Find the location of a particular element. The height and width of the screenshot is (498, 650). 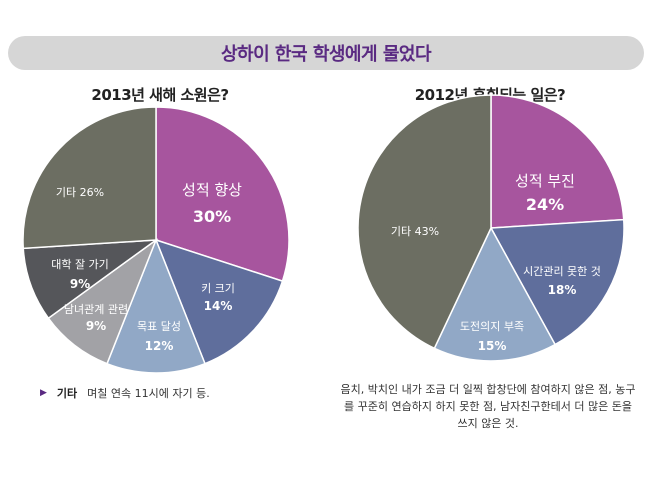

chart1-title: 2013년 새해 소원은? is located at coordinates (160, 95).